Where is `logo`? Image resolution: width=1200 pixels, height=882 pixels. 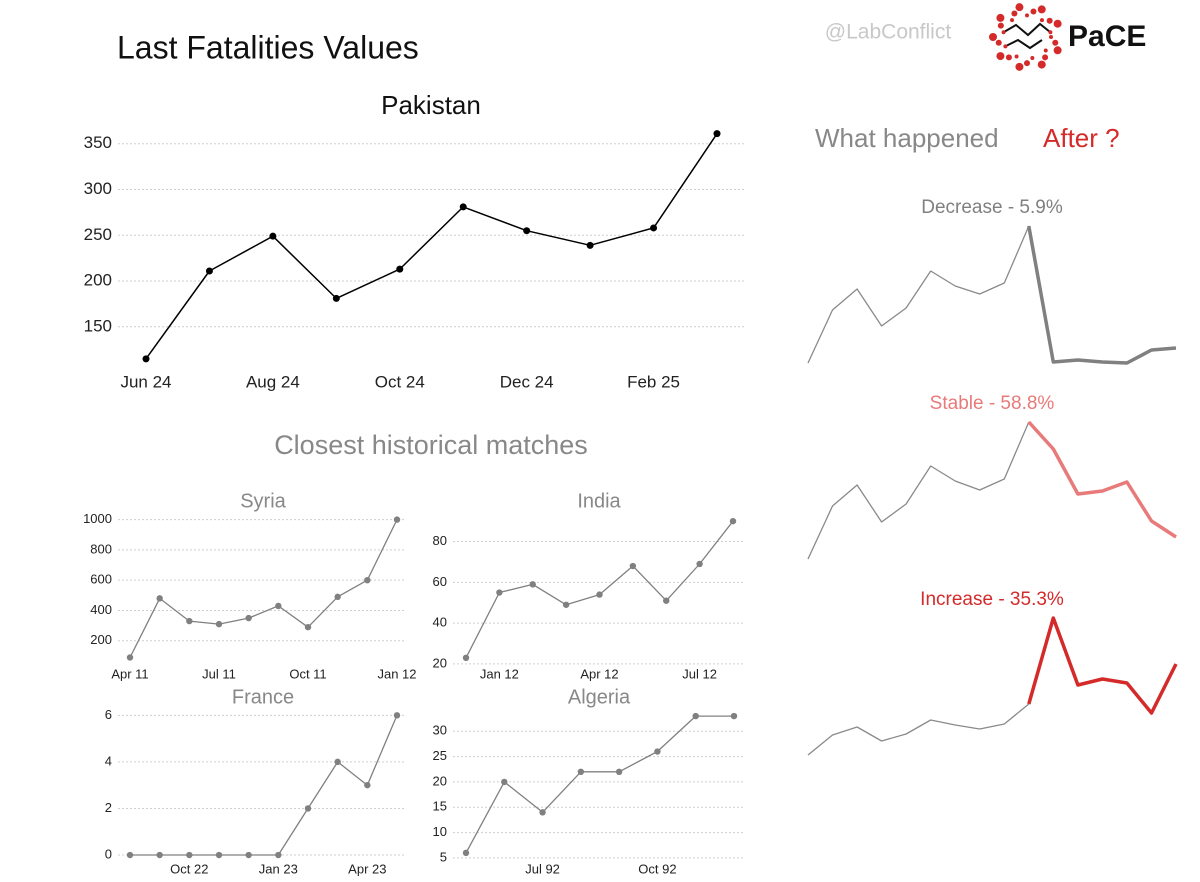 logo is located at coordinates (1025, 37).